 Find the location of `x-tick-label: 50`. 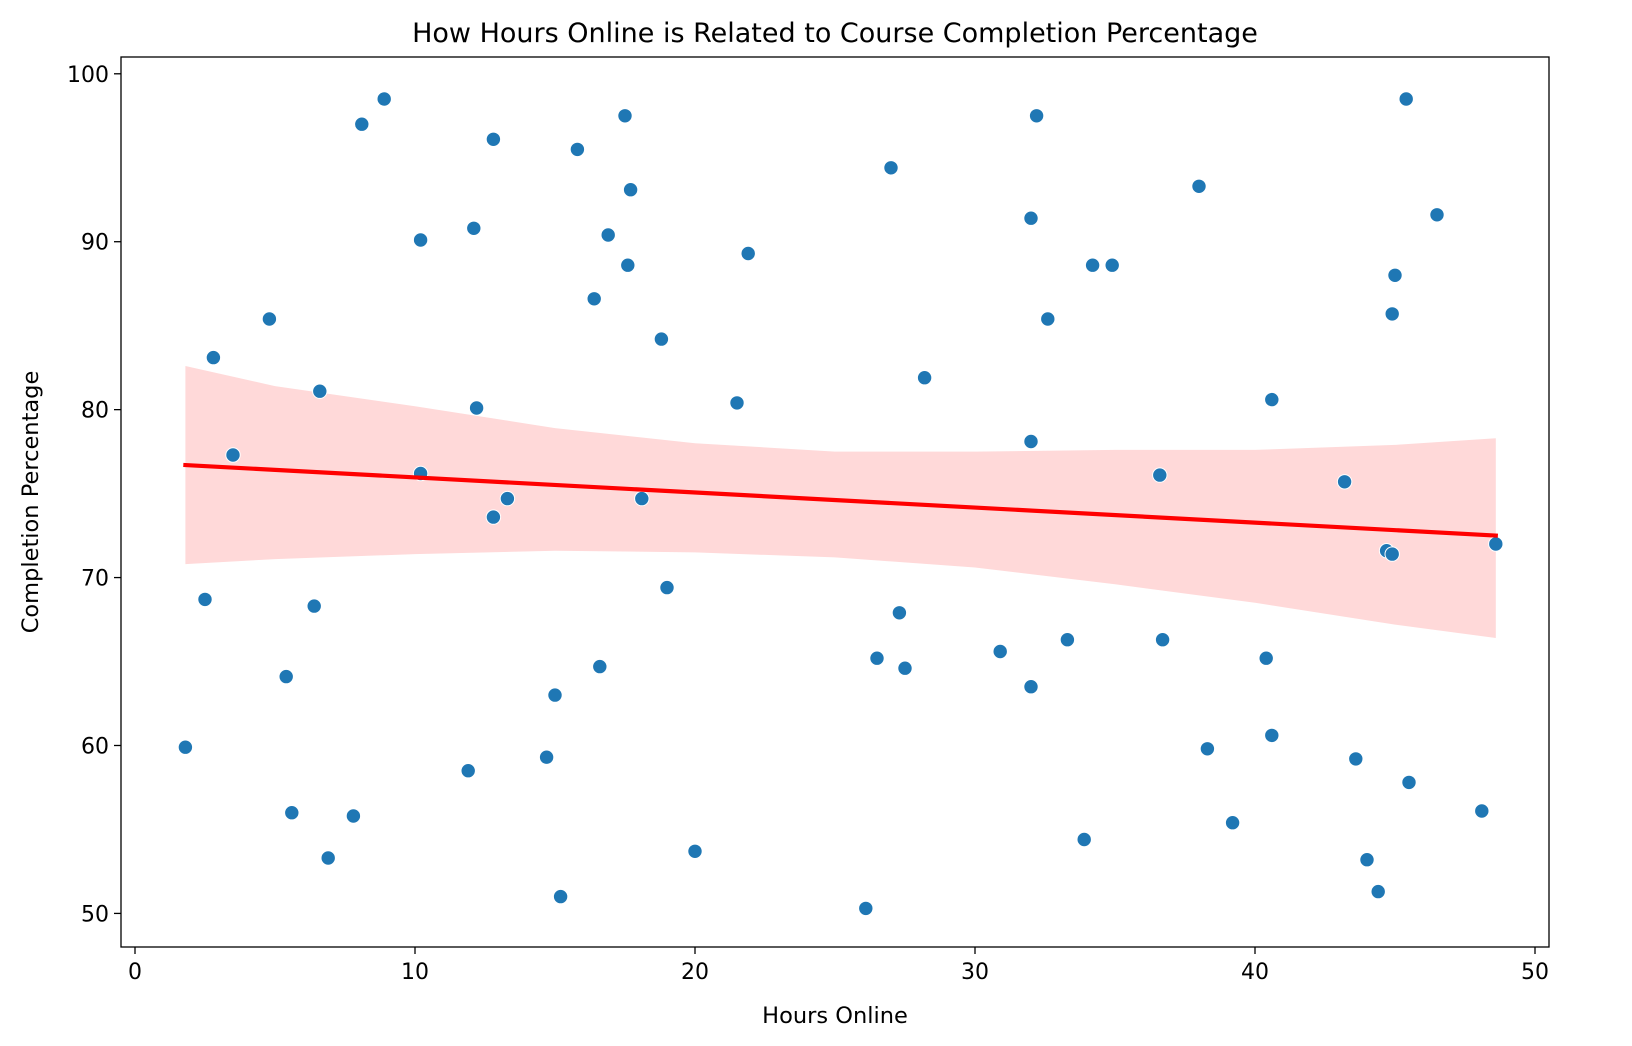

x-tick-label: 50 is located at coordinates (1535, 972).